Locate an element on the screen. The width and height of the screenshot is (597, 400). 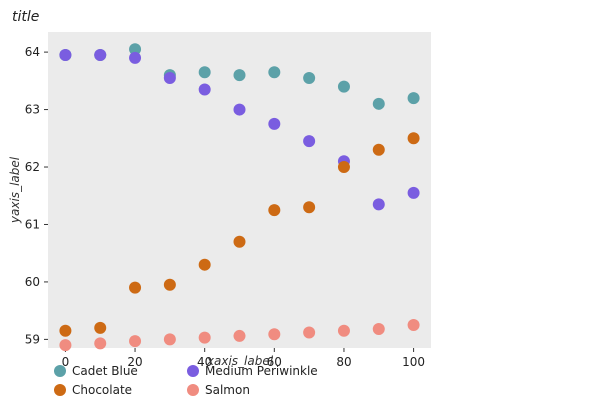
x-tick-label: 0 is located at coordinates (66, 362).